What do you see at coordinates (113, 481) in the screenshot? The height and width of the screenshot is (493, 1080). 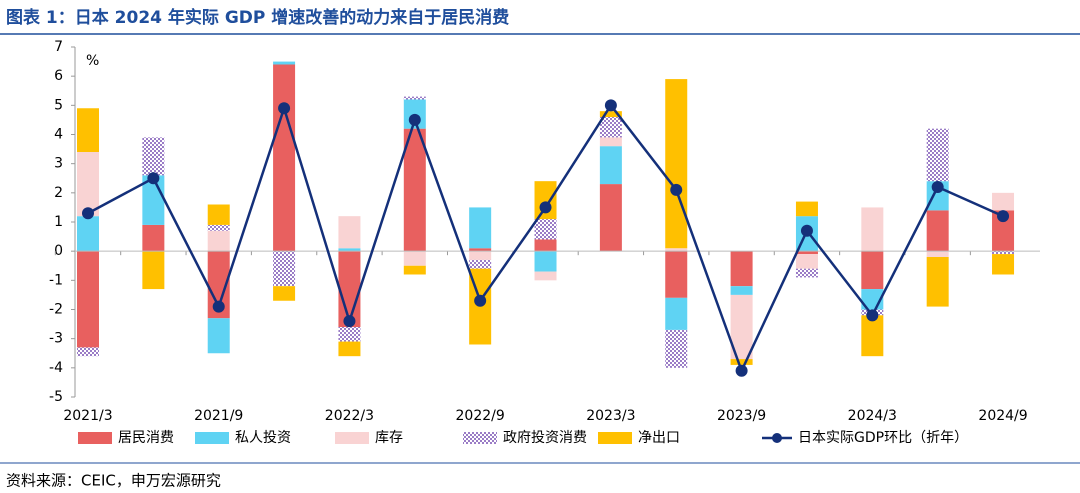 I see `source: 资料来源：CEIC，申万宏源研究` at bounding box center [113, 481].